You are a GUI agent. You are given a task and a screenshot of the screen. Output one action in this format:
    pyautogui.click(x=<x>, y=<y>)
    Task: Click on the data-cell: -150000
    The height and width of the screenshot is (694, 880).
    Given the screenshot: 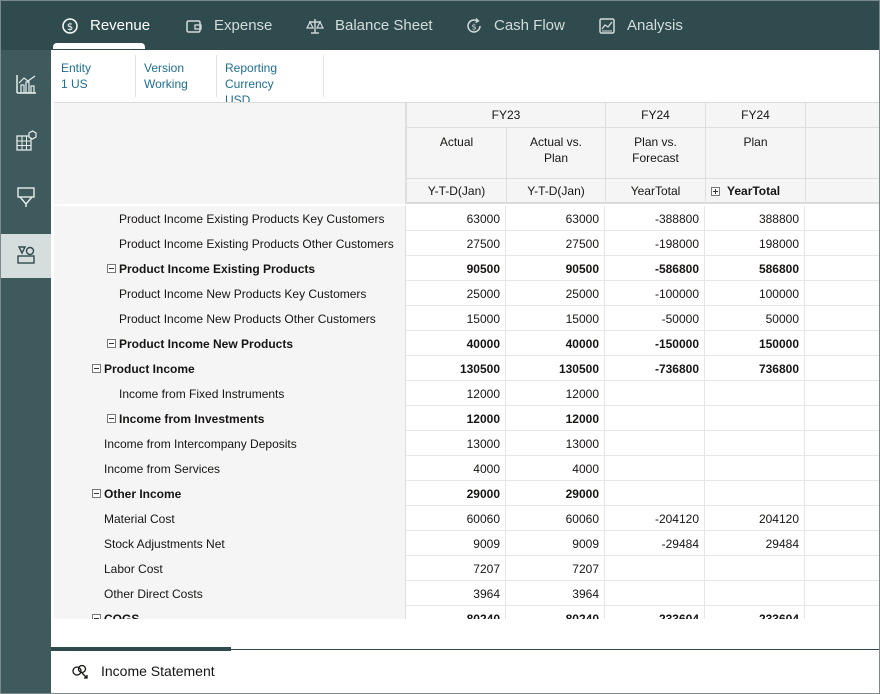 What is the action you would take?
    pyautogui.click(x=655, y=343)
    